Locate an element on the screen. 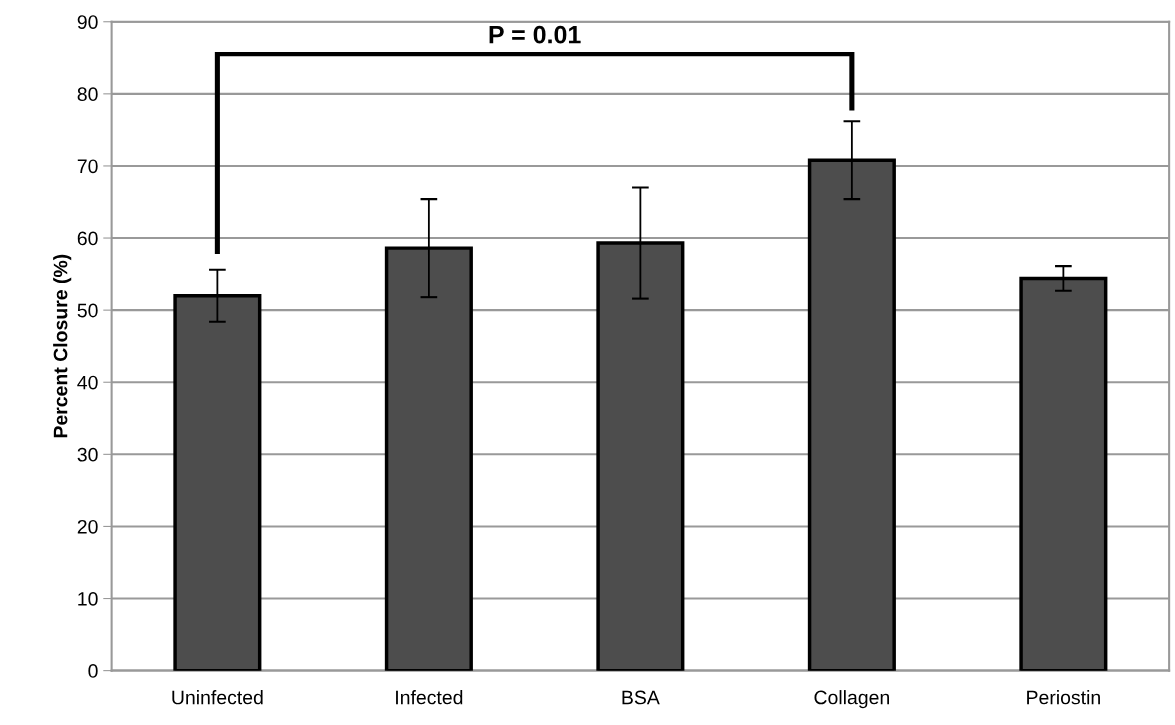  y-tick-label: 40 is located at coordinates (87, 382).